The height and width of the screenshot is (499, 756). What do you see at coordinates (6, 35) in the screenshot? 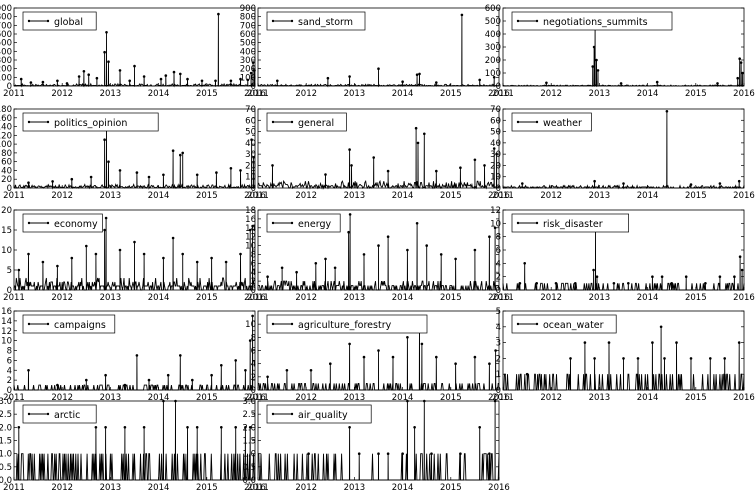
I see `ytick-label: 600` at bounding box center [6, 35].